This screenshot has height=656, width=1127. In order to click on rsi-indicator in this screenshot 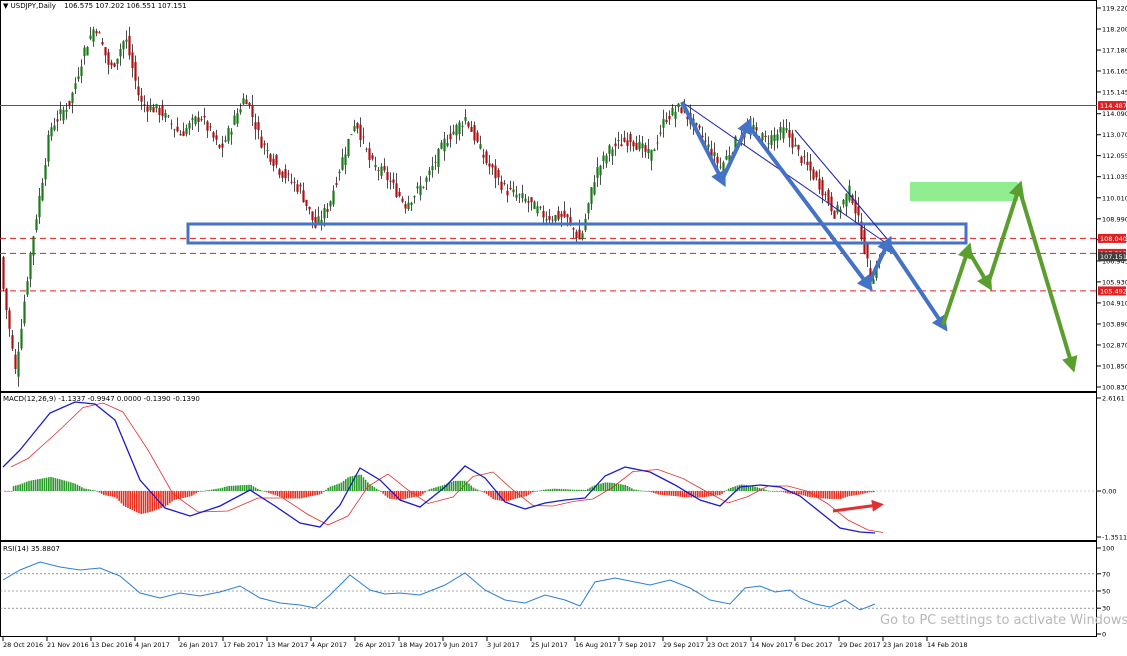, I will do `click(548, 586)`.